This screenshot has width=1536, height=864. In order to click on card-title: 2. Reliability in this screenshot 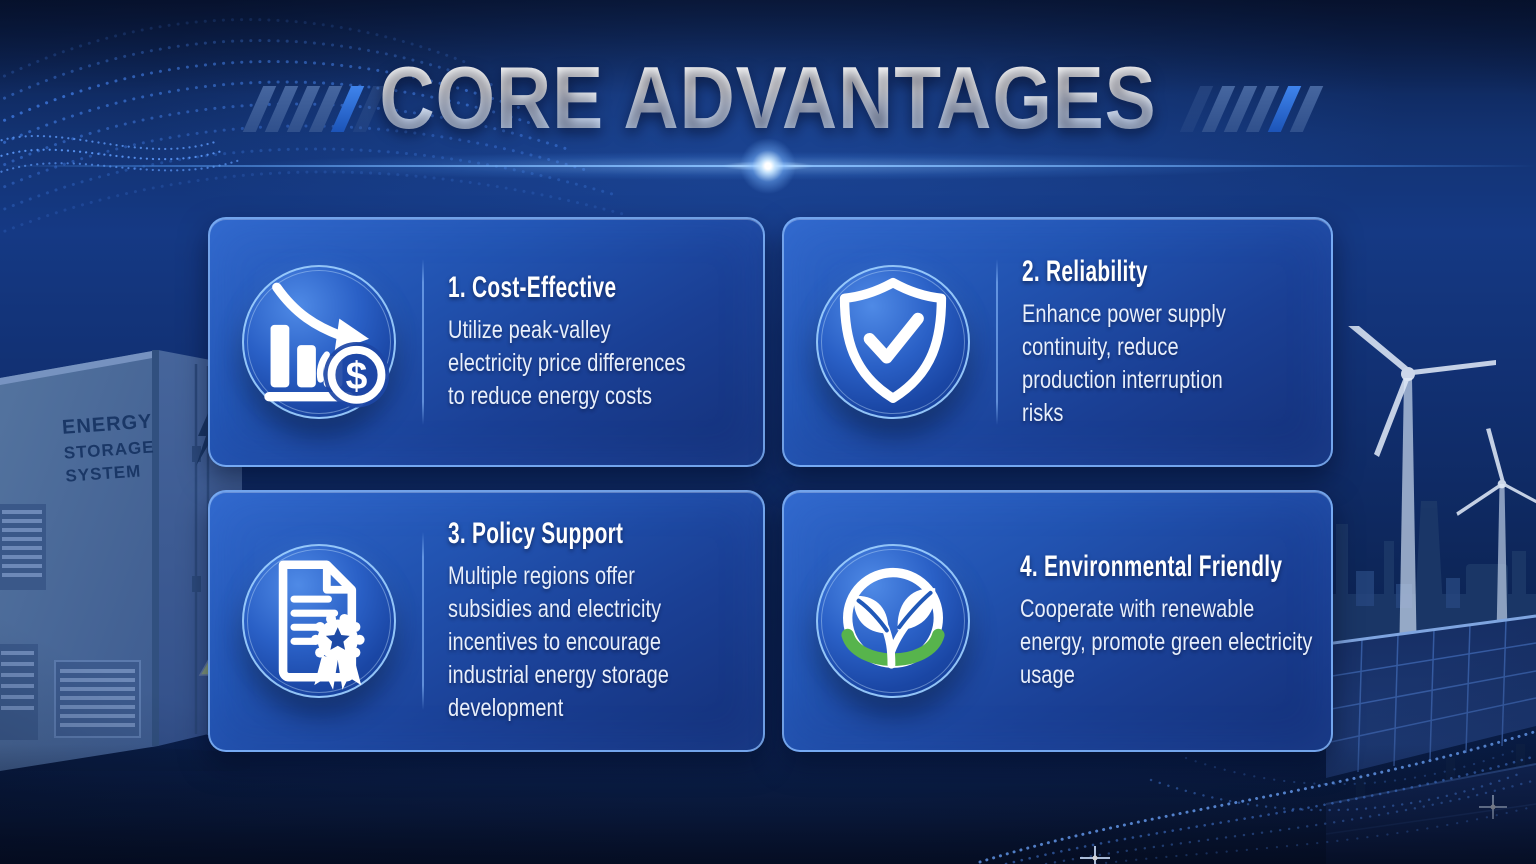, I will do `click(1084, 271)`.